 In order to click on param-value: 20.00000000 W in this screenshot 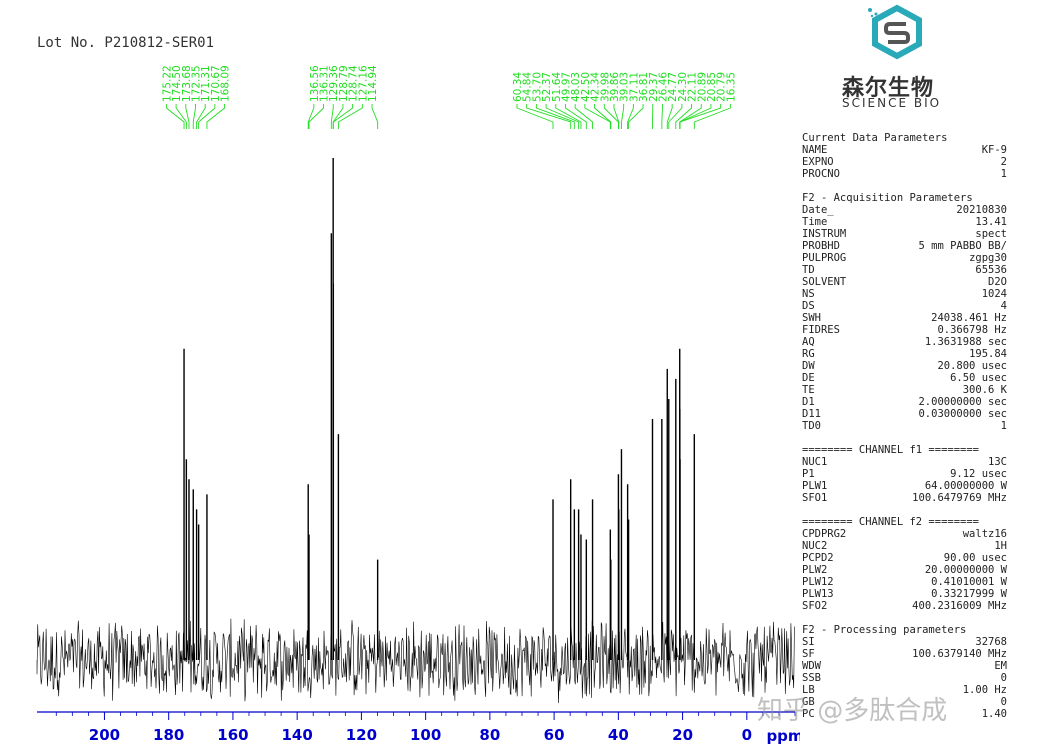, I will do `click(965, 570)`.